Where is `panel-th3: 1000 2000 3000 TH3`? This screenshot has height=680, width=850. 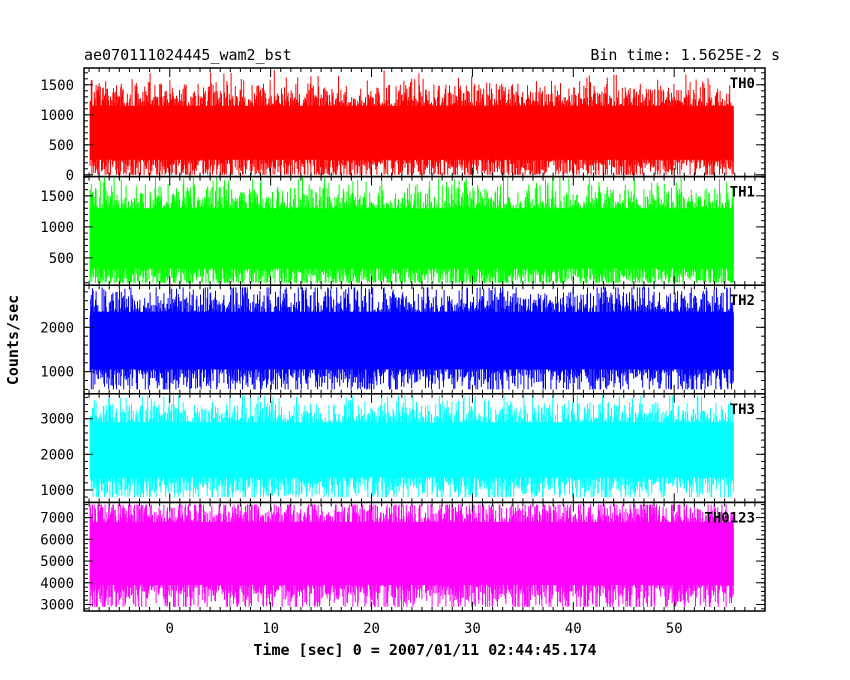
panel-th3: 1000 2000 3000 TH3 is located at coordinates (403, 448).